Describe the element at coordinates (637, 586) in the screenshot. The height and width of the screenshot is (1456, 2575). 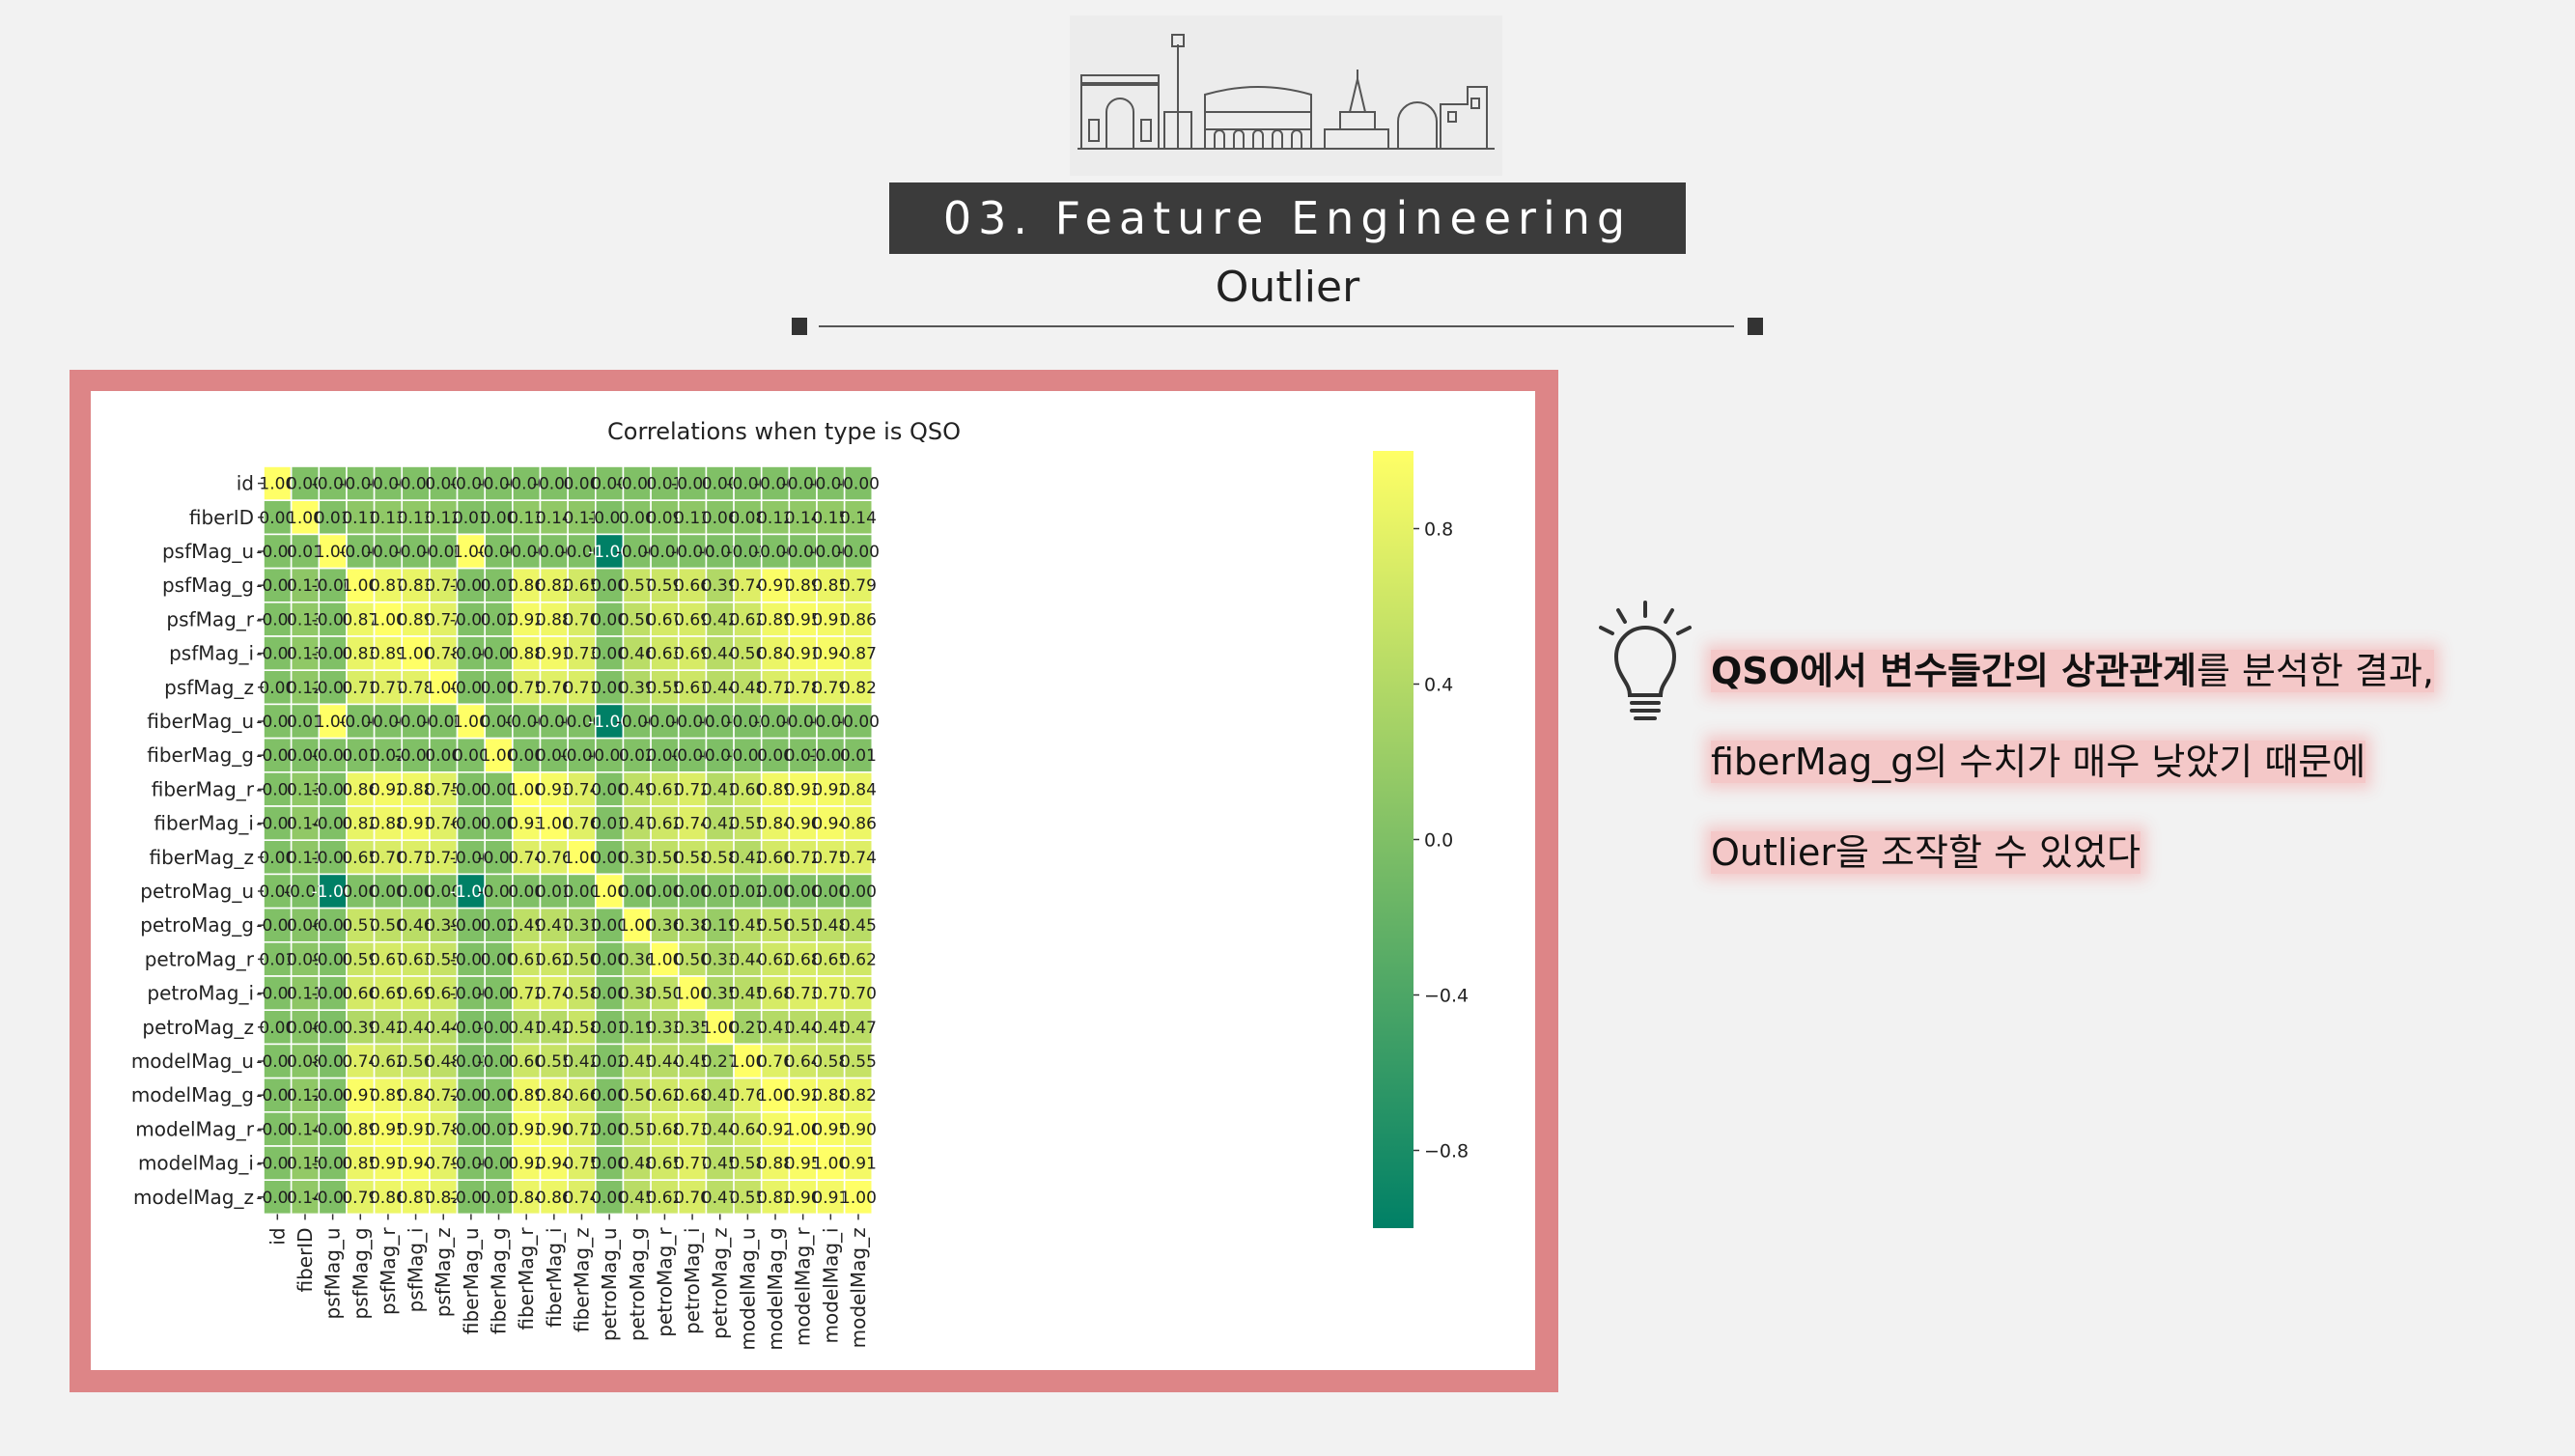
I see `cell-value-label: 0.57` at that location.